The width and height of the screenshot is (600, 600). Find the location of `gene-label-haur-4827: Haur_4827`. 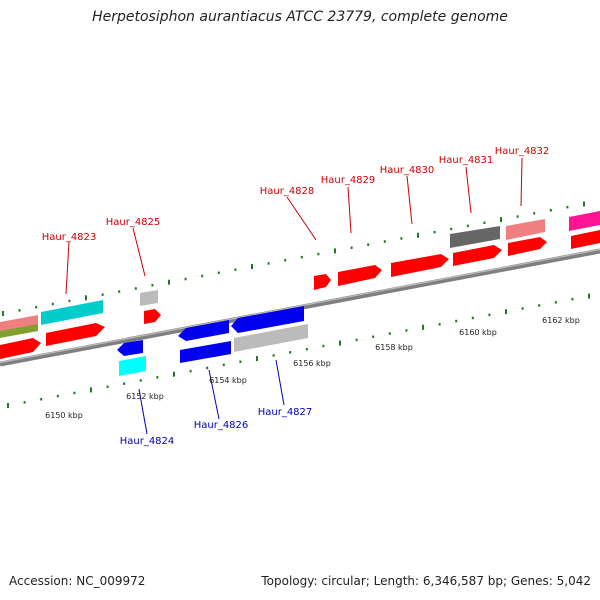

gene-label-haur-4827: Haur_4827 is located at coordinates (285, 412).